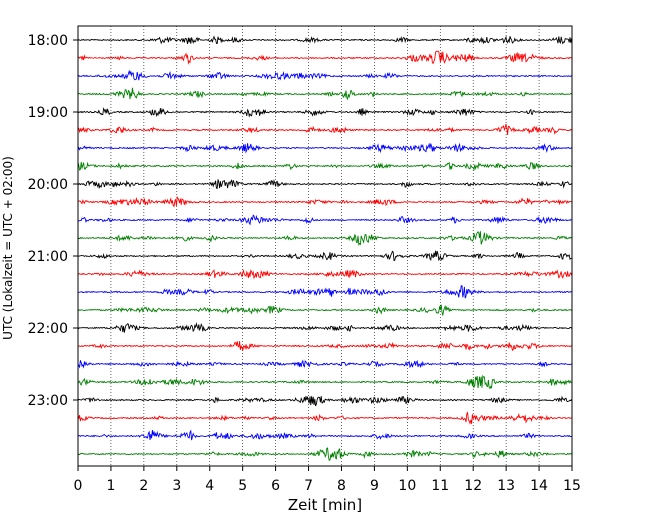  I want to click on y-tick-label: 19:00, so click(48, 113).